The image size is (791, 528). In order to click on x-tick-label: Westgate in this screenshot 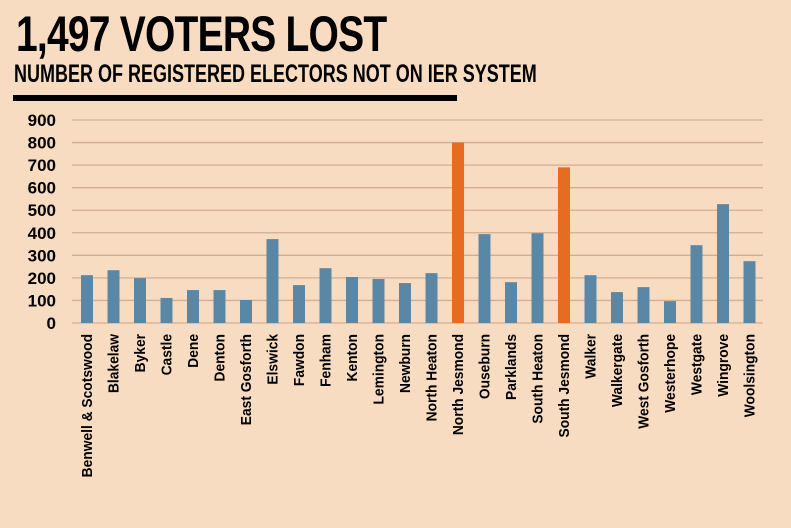, I will do `click(697, 364)`.